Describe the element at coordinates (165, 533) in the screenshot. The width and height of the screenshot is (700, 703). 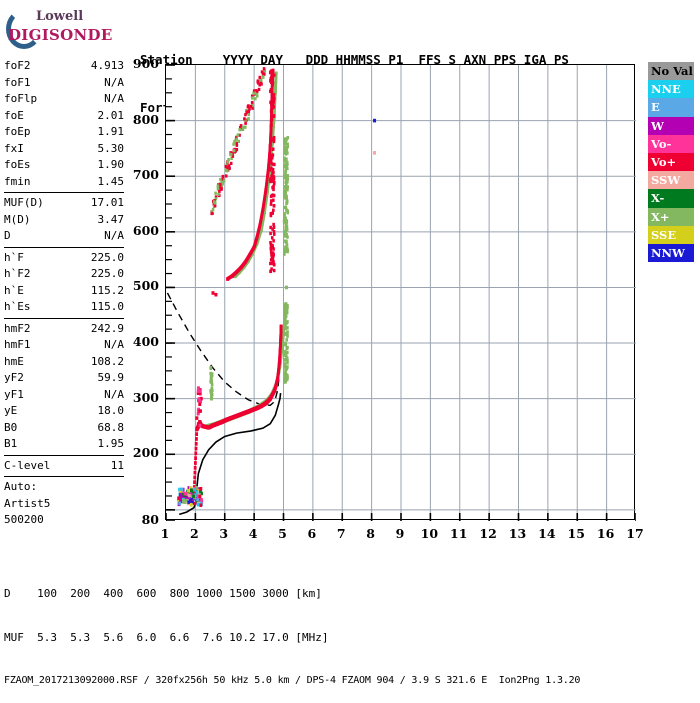
I see `x-axis-tick-label: 1` at that location.